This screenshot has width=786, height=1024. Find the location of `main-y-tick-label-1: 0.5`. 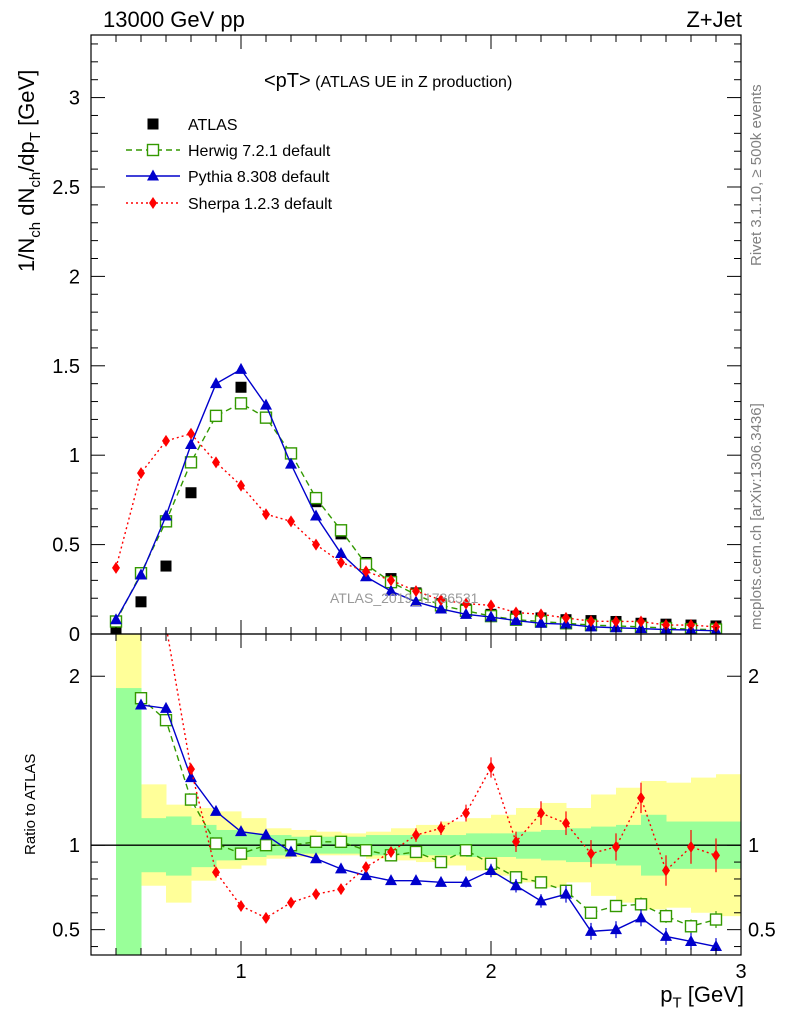

main-y-tick-label-1: 0.5 is located at coordinates (66, 546).